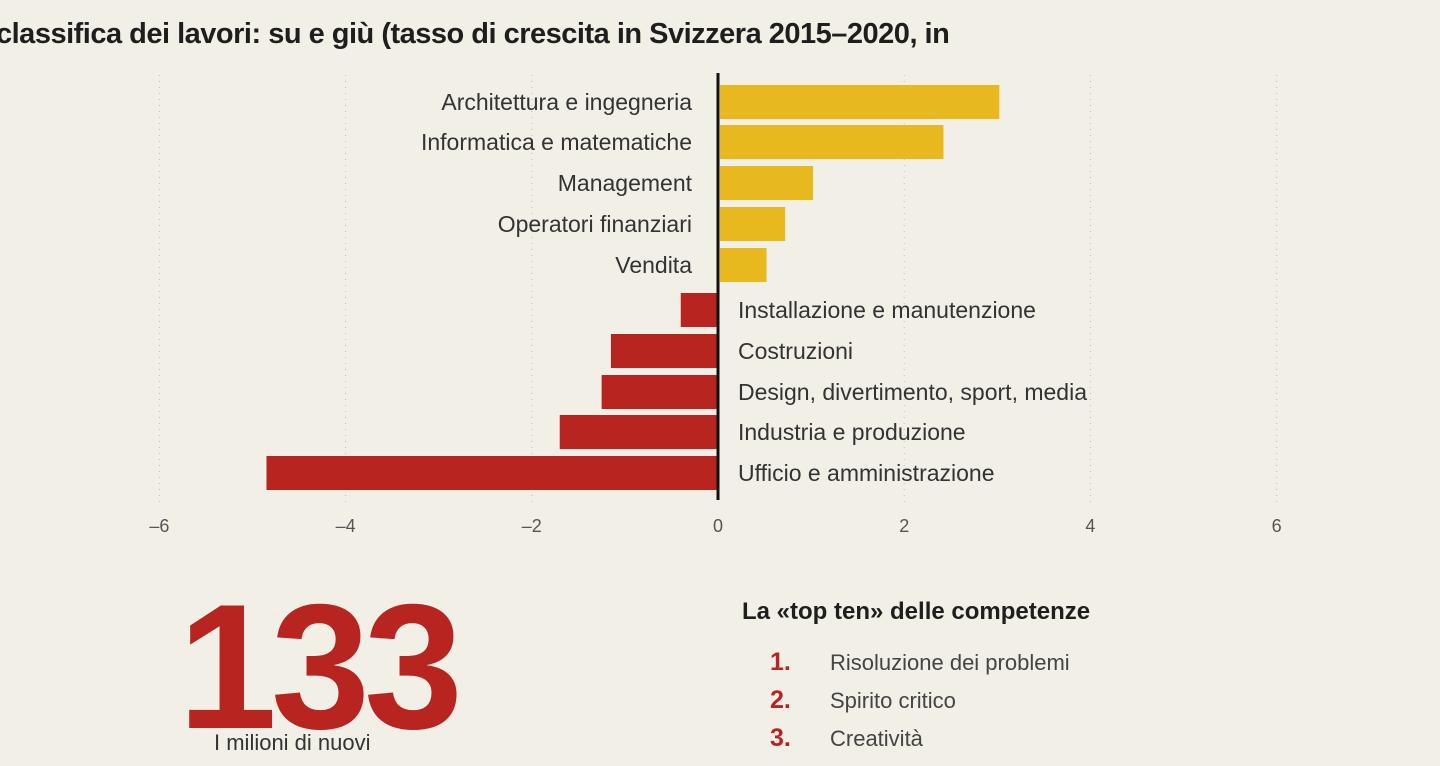 The image size is (1440, 766). I want to click on skill-rank: 2., so click(780, 700).